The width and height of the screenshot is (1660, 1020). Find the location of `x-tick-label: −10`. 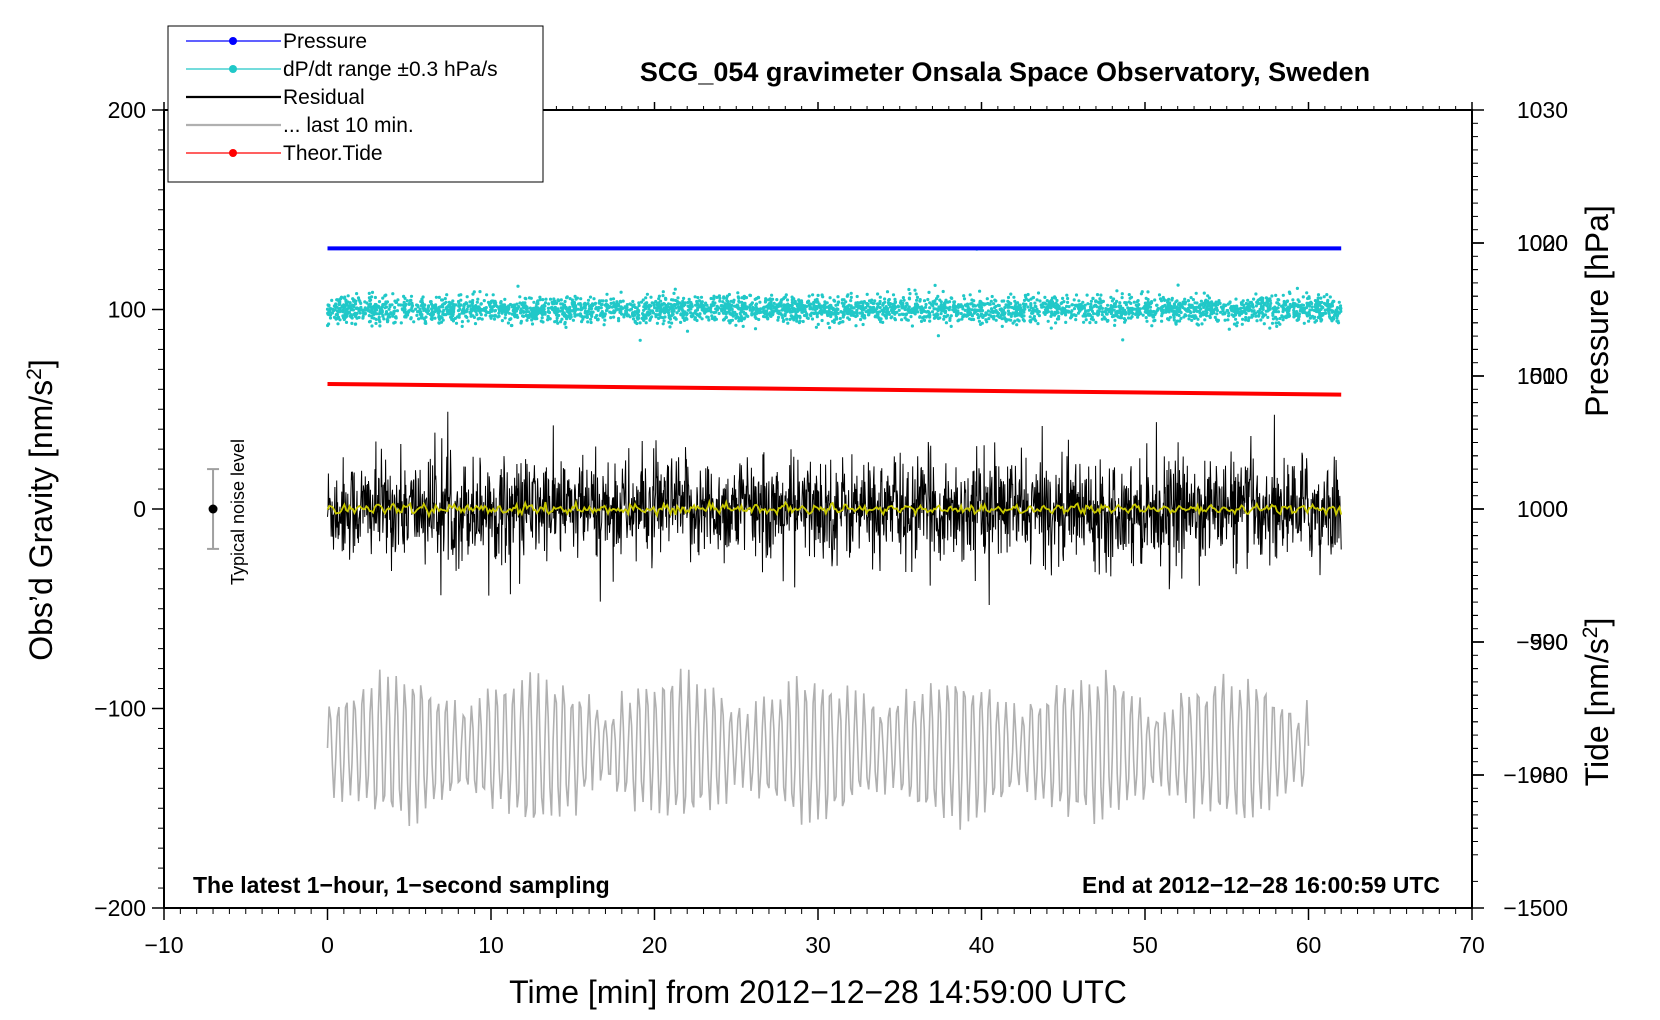

x-tick-label: −10 is located at coordinates (163, 945).